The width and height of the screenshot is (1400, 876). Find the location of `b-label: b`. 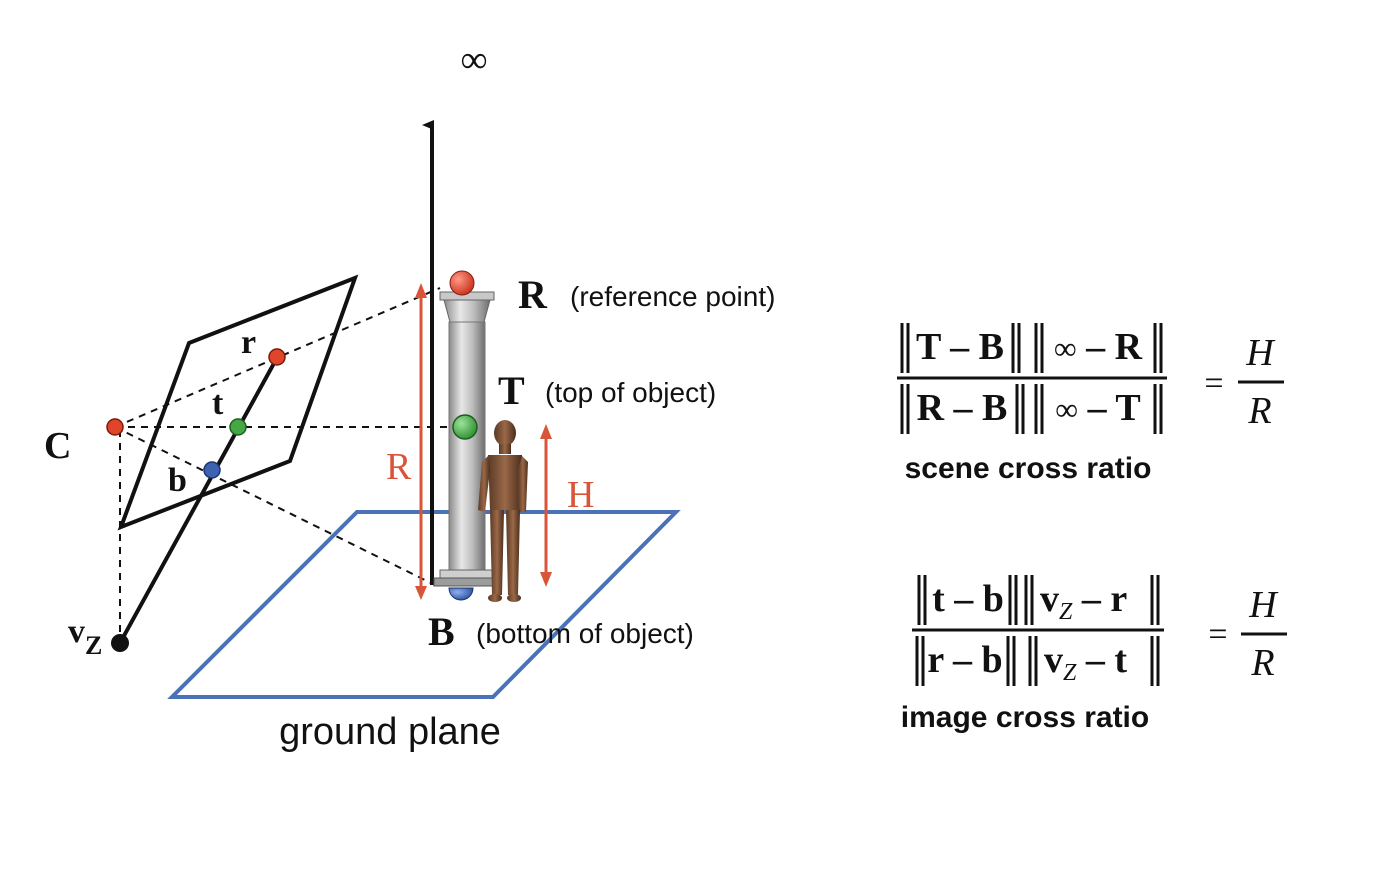

b-label: b is located at coordinates (177, 480).